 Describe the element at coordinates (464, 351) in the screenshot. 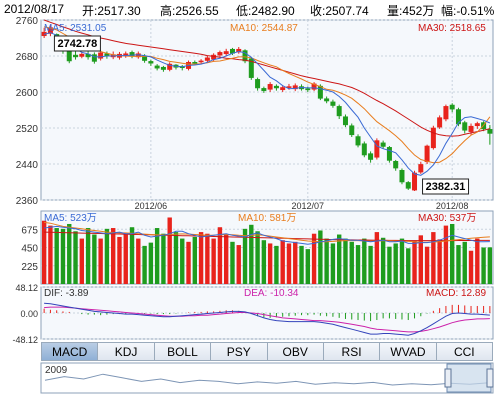

I see `tab-cci: CCI` at that location.